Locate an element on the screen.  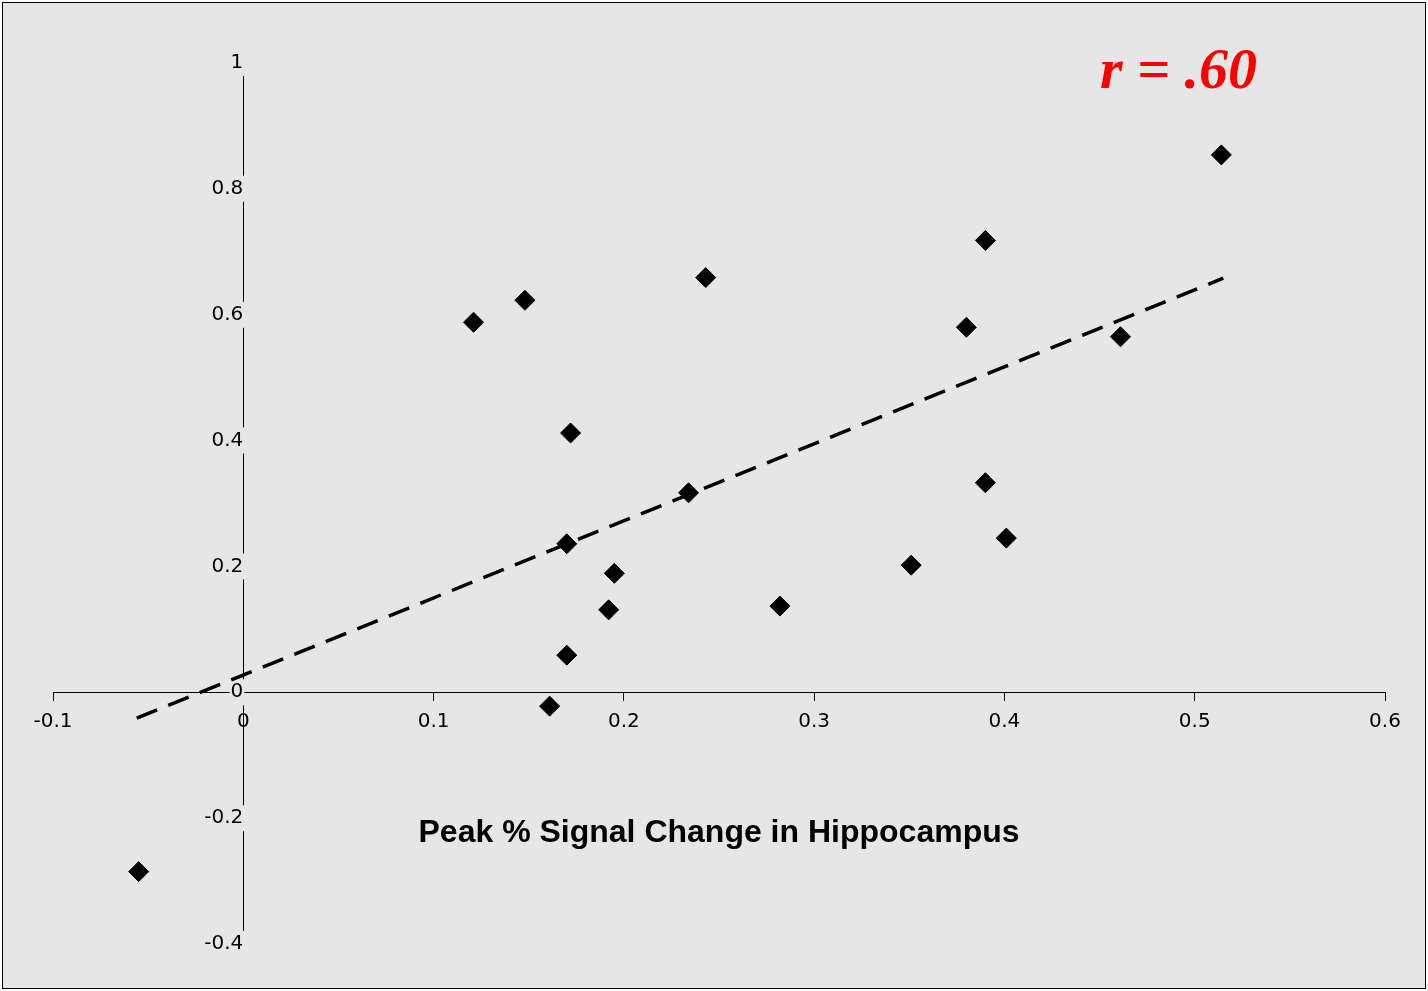
y-tick-label: 0.2 is located at coordinates (227, 564).